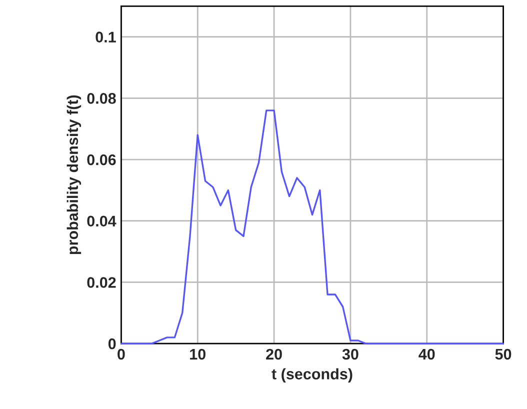 Image resolution: width=527 pixels, height=409 pixels. Describe the element at coordinates (121, 354) in the screenshot. I see `x-tick-label: 0` at that location.